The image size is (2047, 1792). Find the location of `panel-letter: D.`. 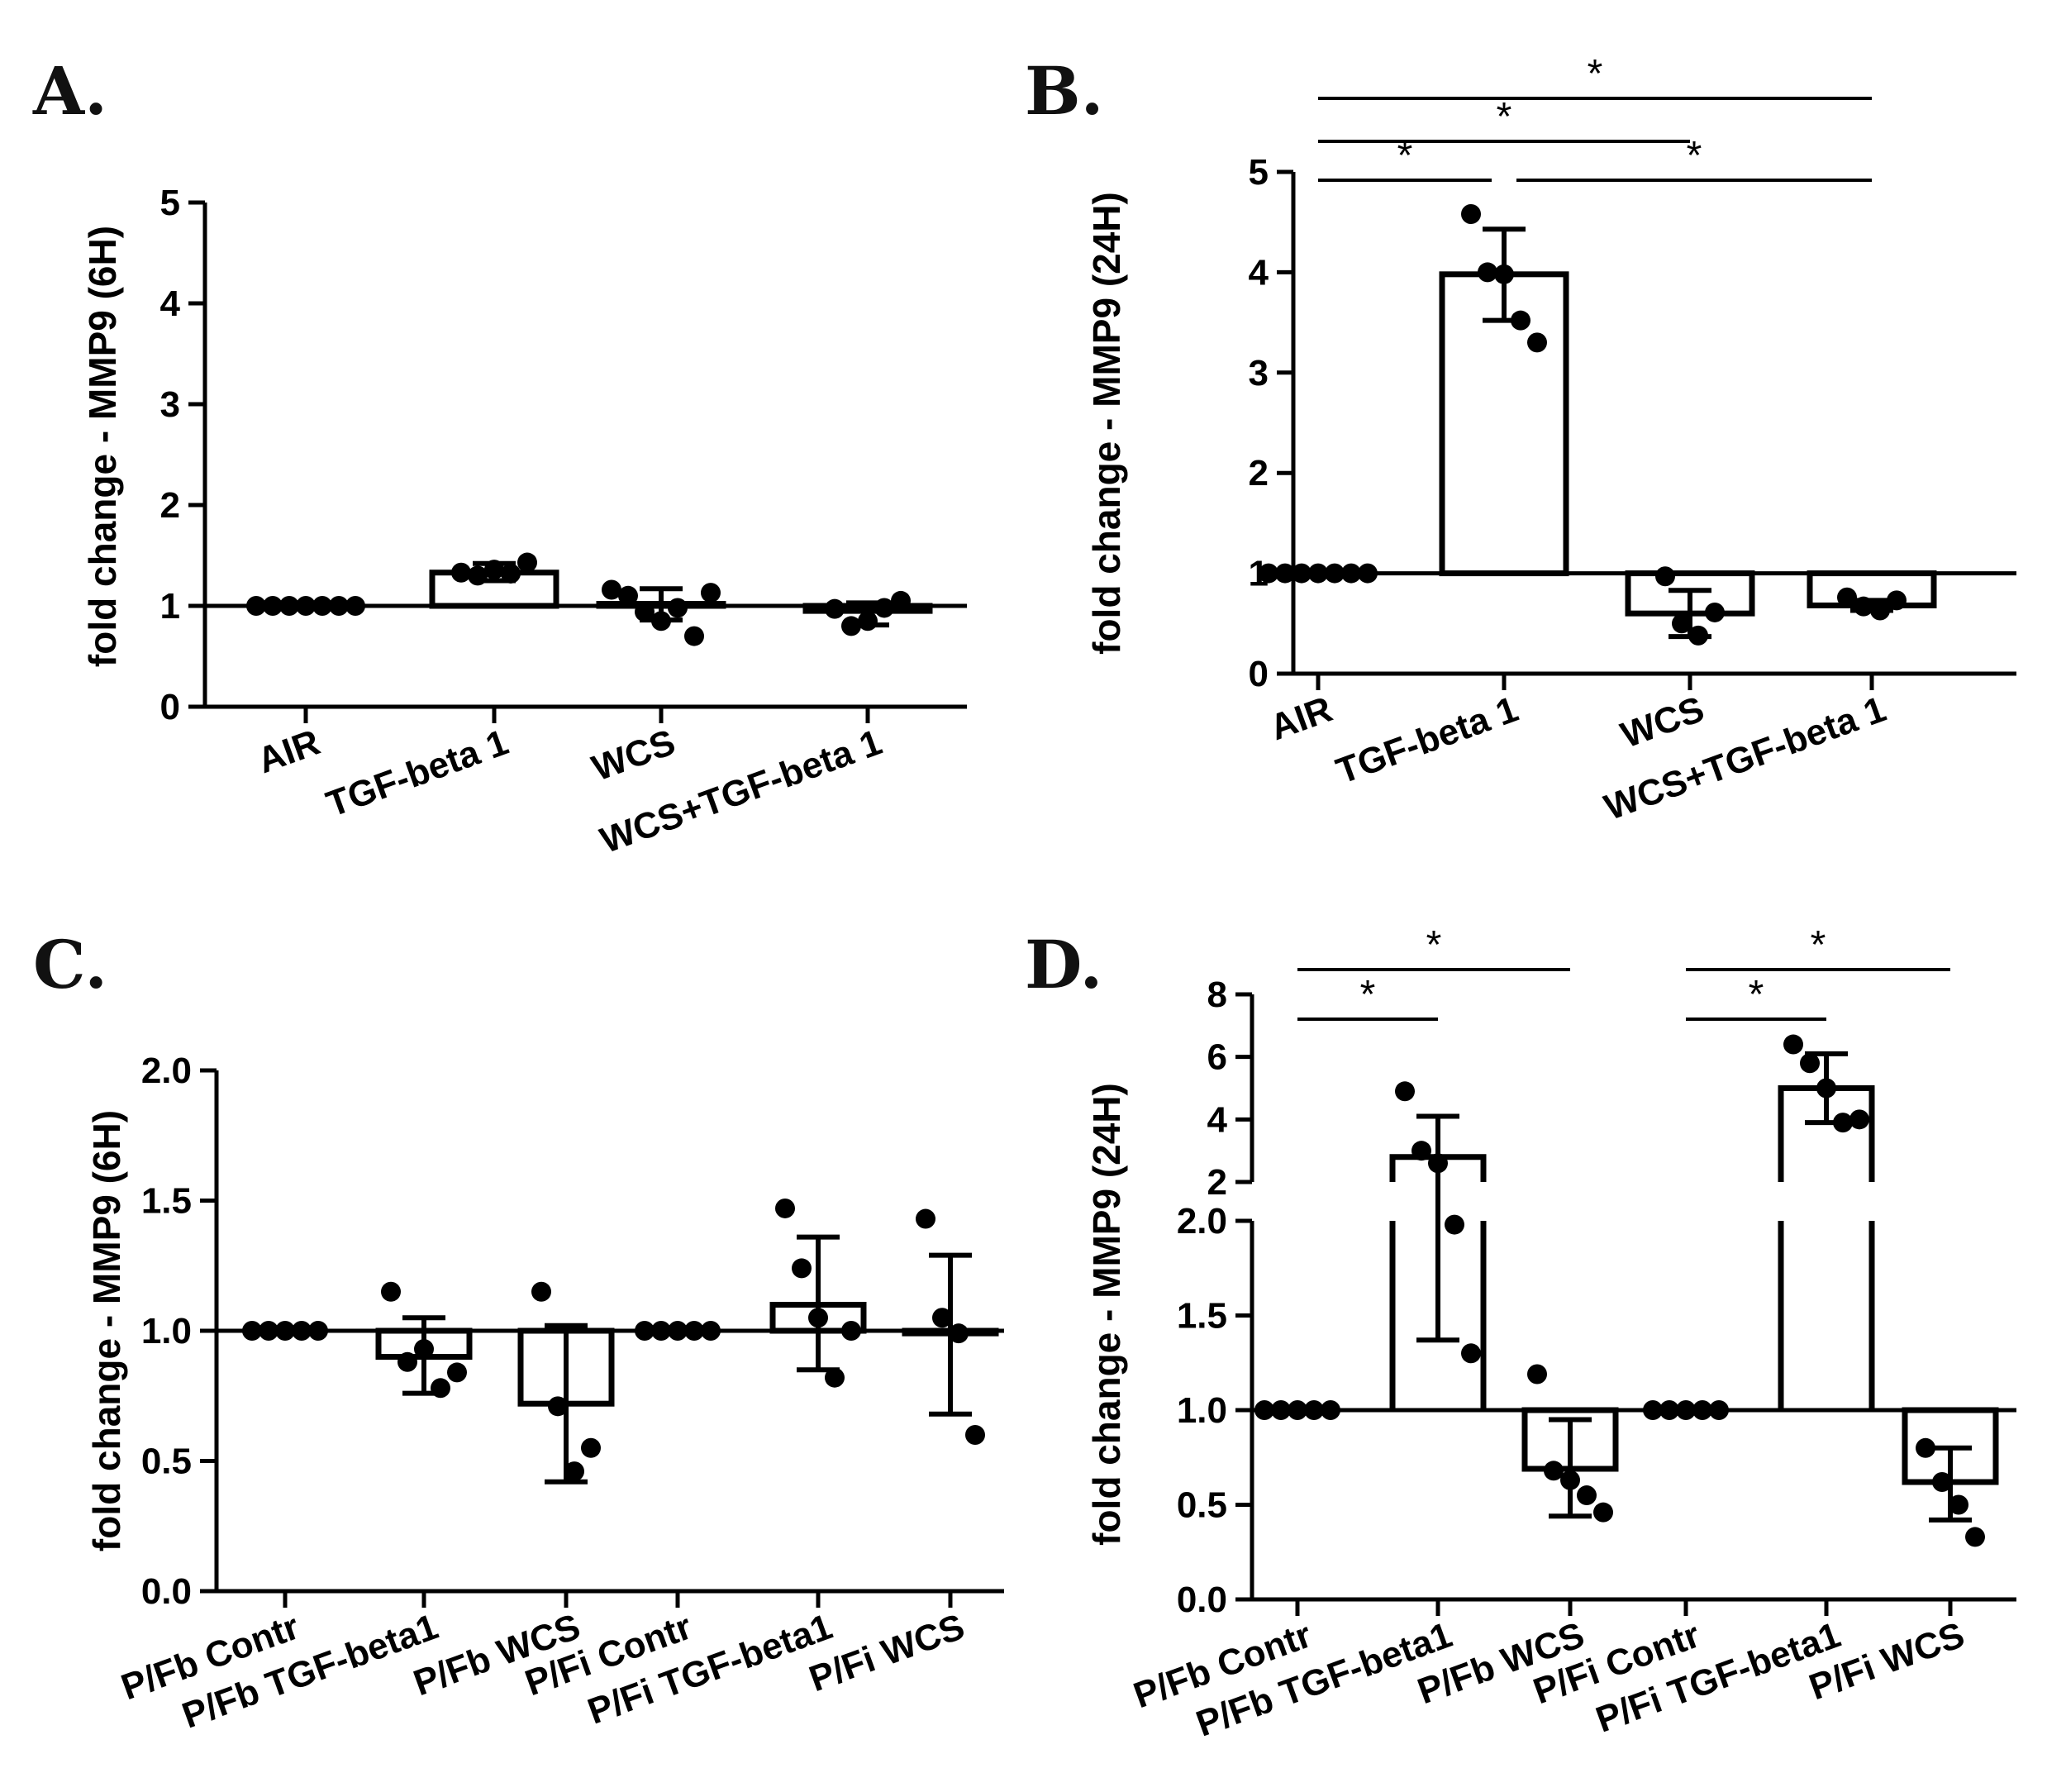

panel-letter: D. is located at coordinates (1063, 964).